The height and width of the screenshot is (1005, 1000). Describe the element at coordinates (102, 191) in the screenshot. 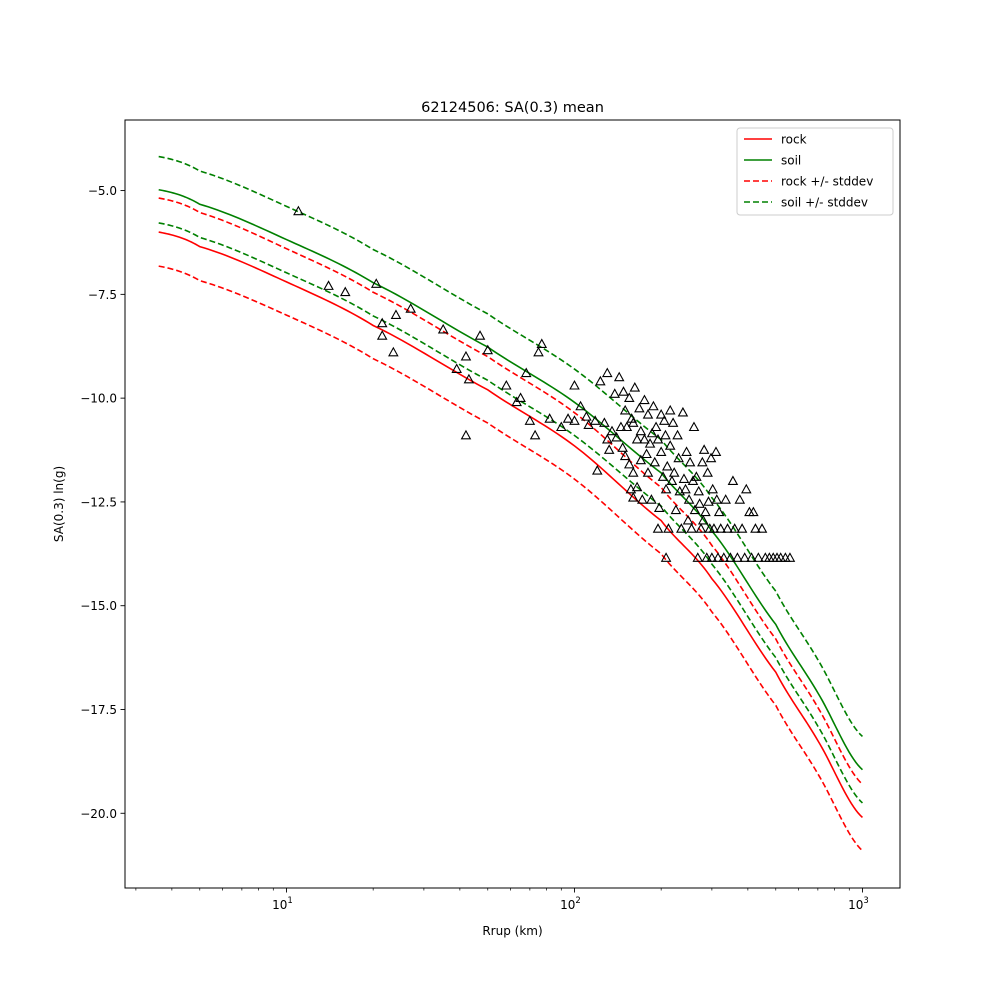

I see `y-tick-label: −5.0` at that location.